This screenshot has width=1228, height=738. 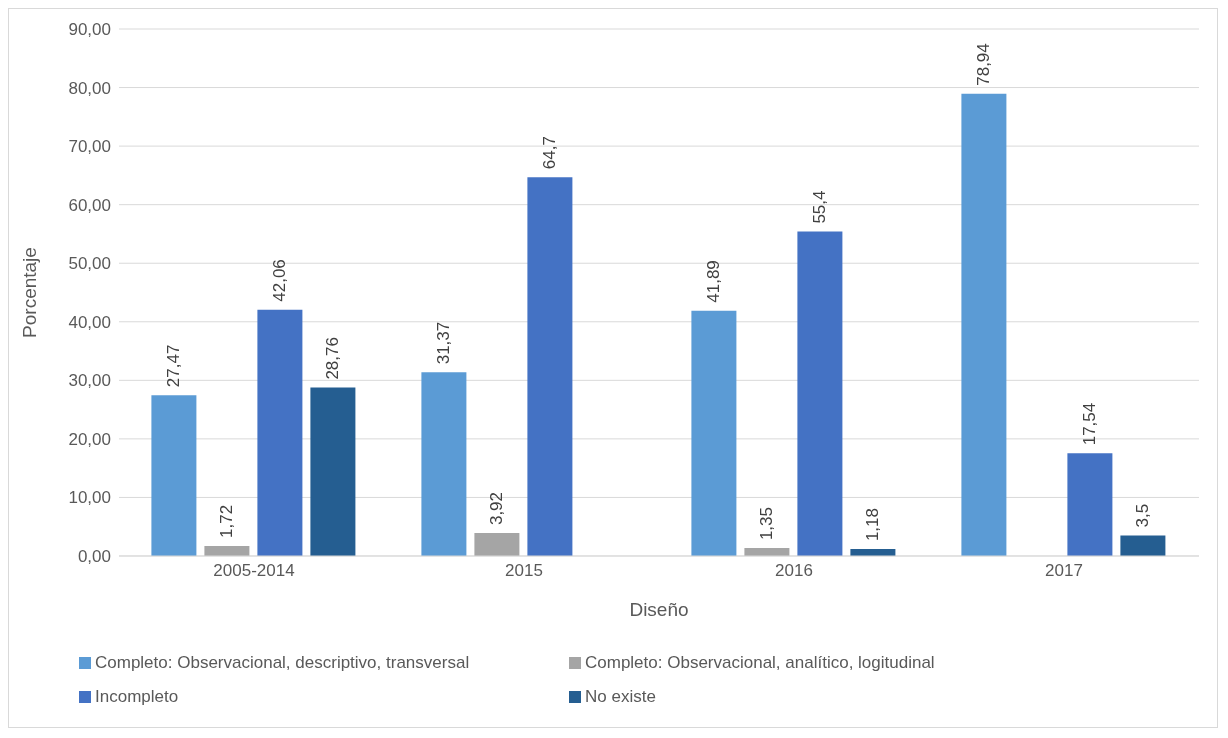 What do you see at coordinates (89, 30) in the screenshot?
I see `y-tick-label: 90,00` at bounding box center [89, 30].